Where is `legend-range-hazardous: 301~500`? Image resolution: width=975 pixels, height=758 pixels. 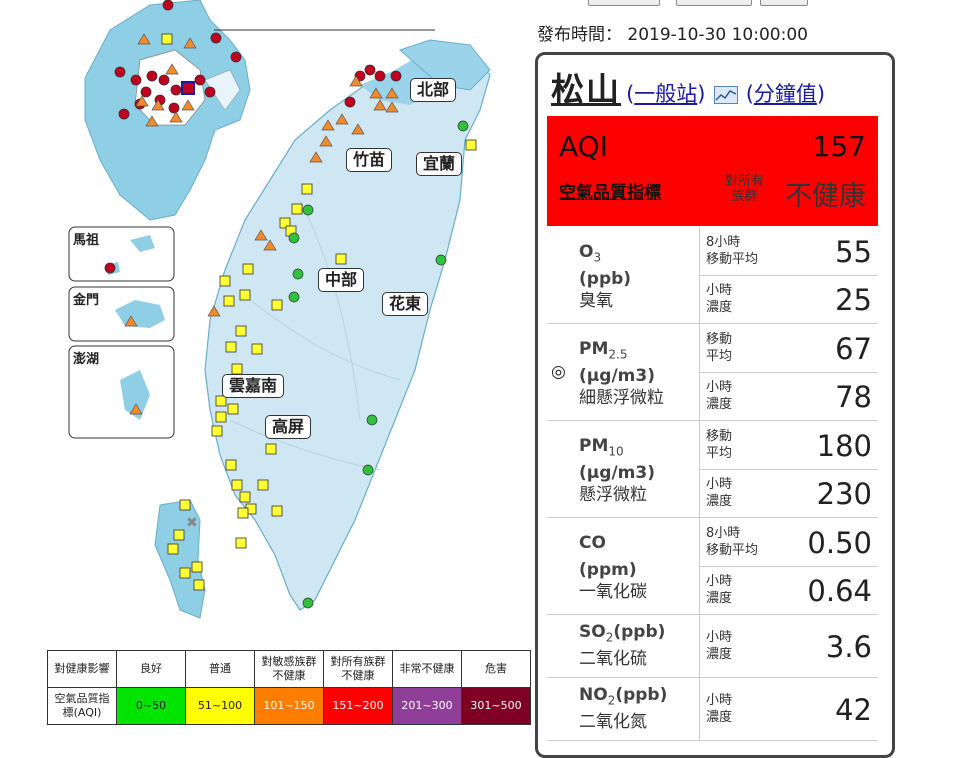 legend-range-hazardous: 301~500 is located at coordinates (496, 706).